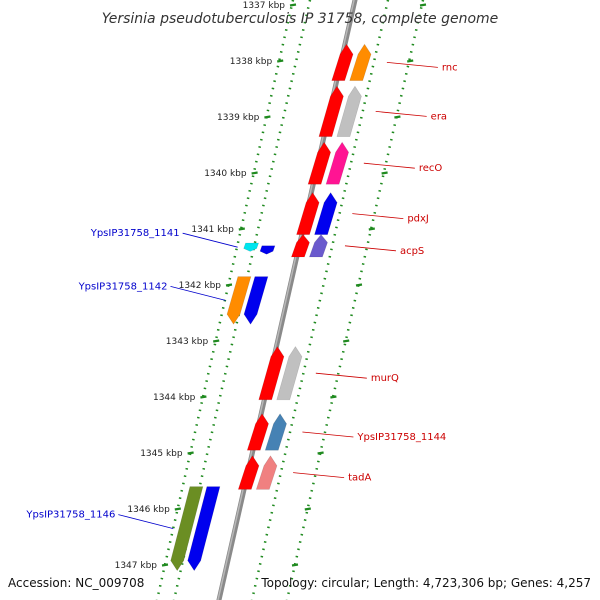 This screenshot has width=600, height=600. Describe the element at coordinates (418, 219) in the screenshot. I see `gene-label-pdxJ: pdxJ` at that location.